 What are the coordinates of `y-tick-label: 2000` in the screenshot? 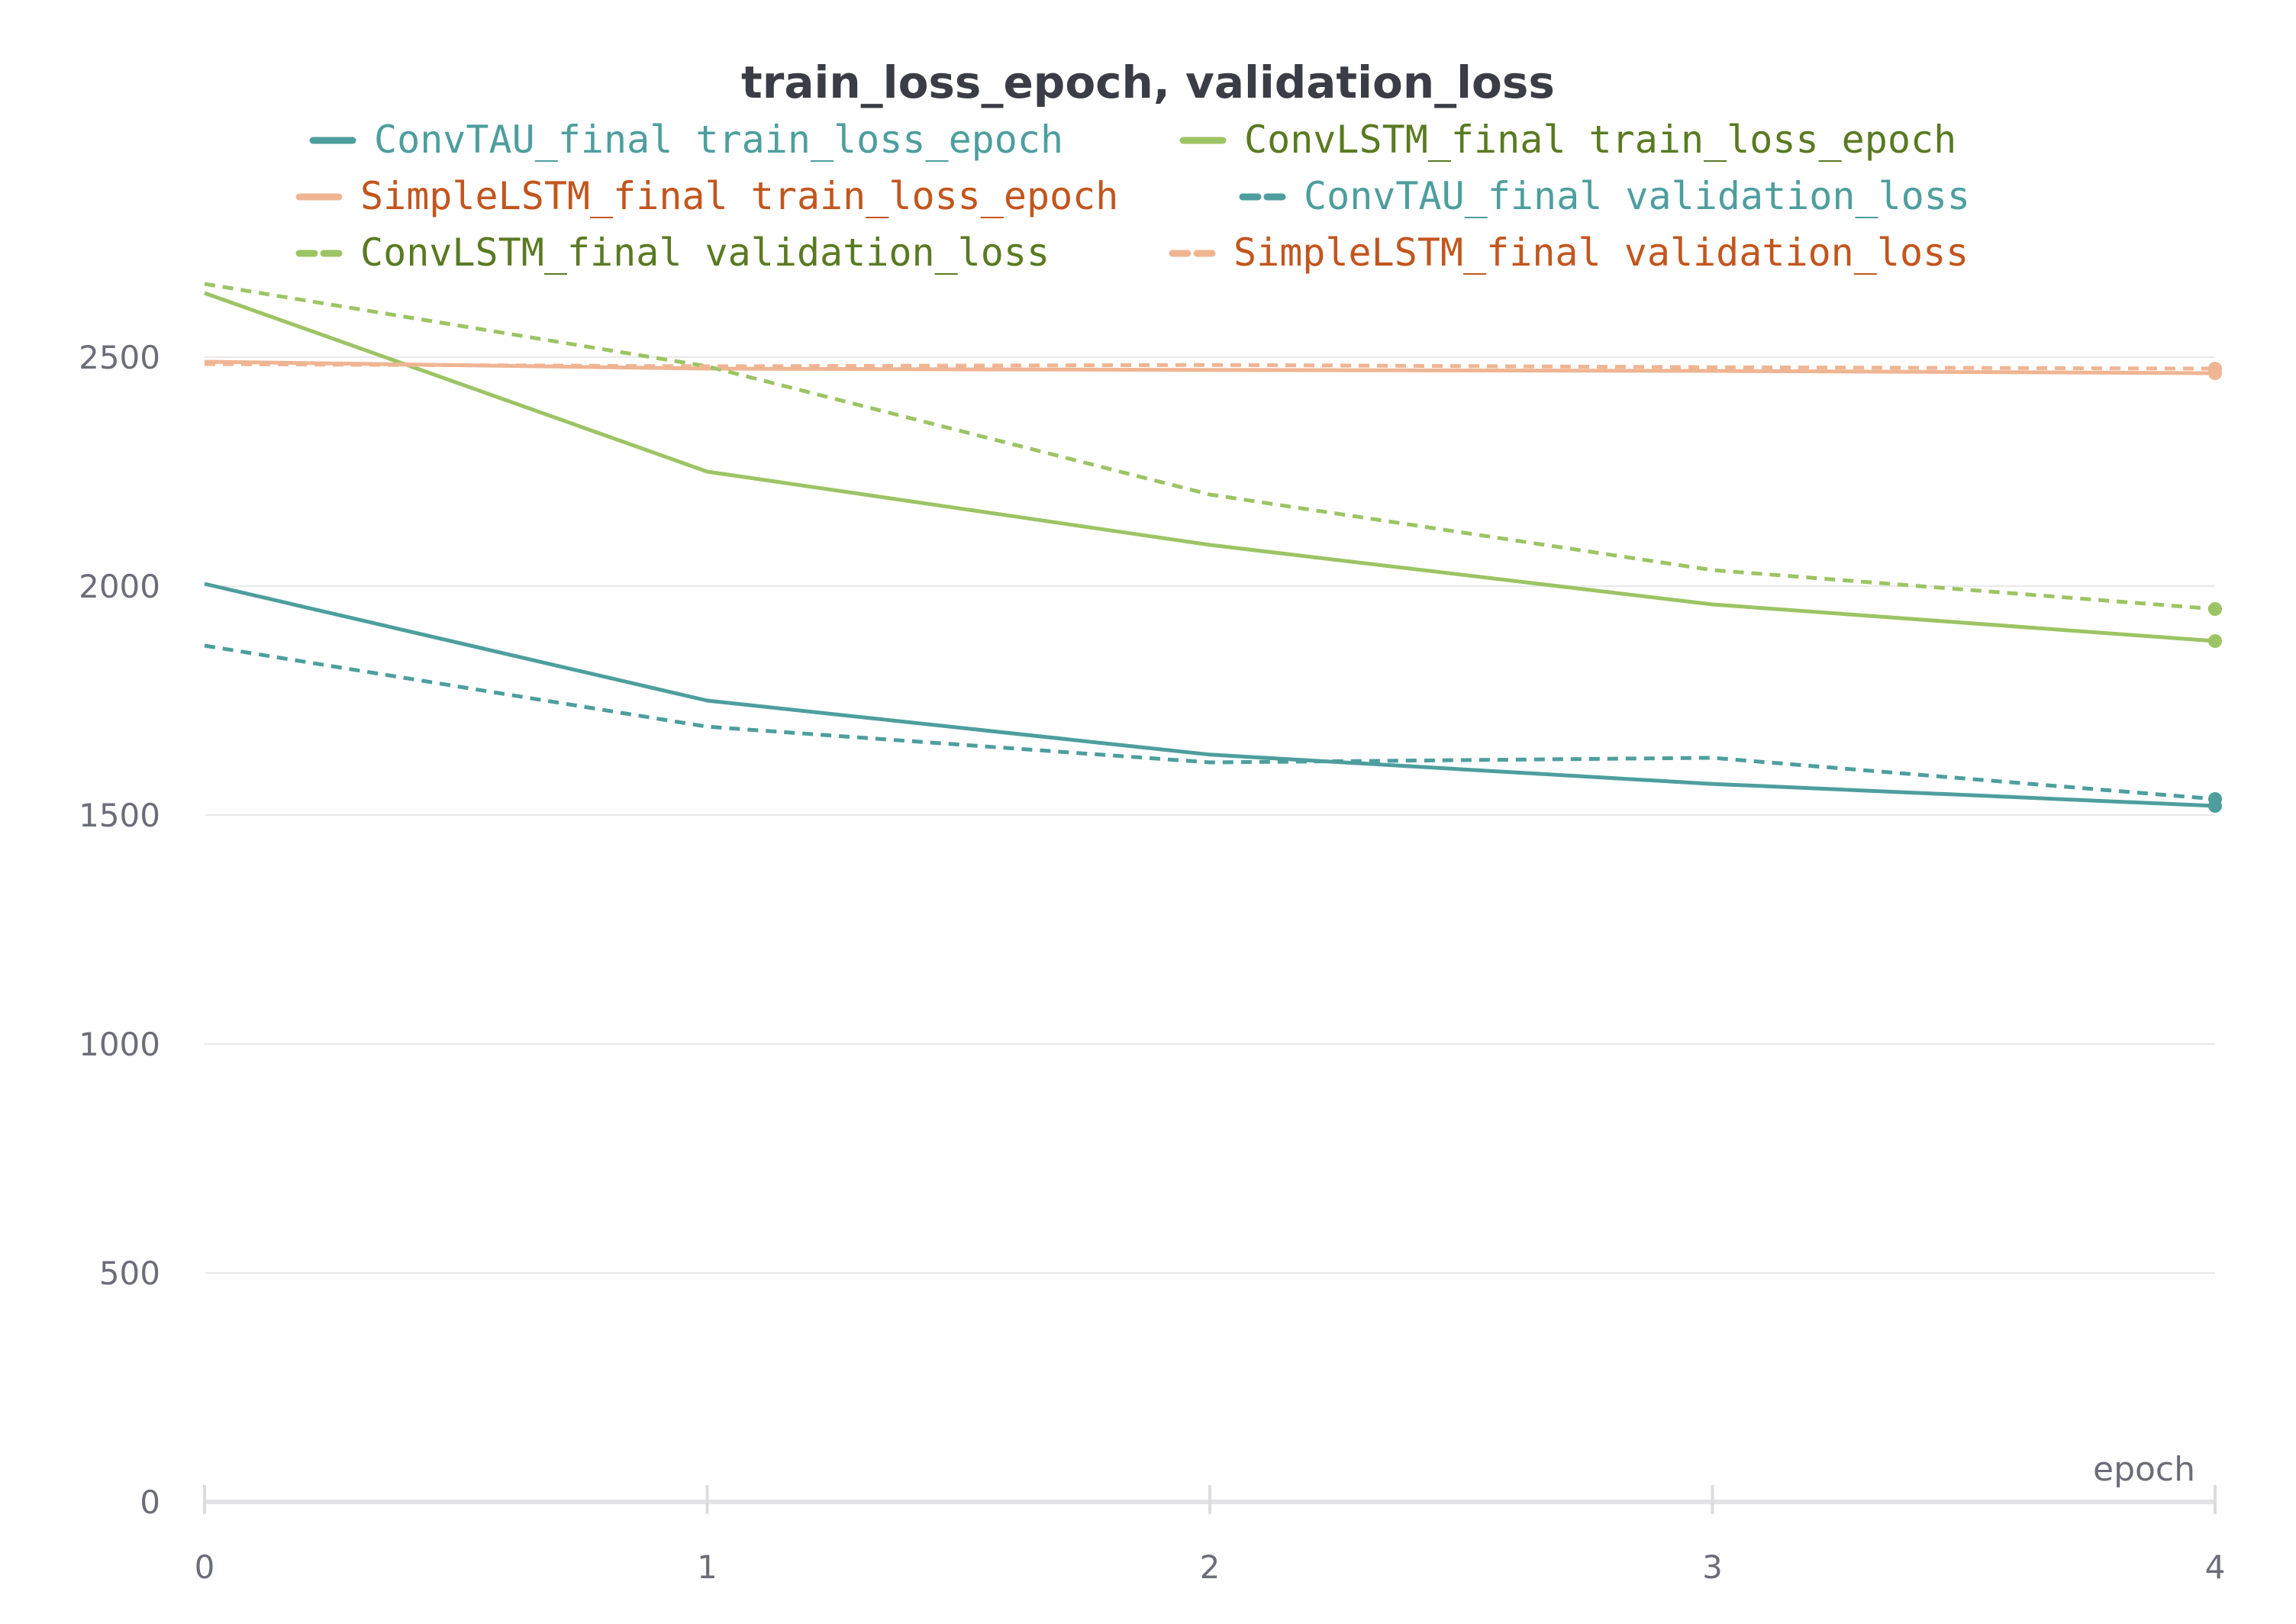 It's located at (119, 586).